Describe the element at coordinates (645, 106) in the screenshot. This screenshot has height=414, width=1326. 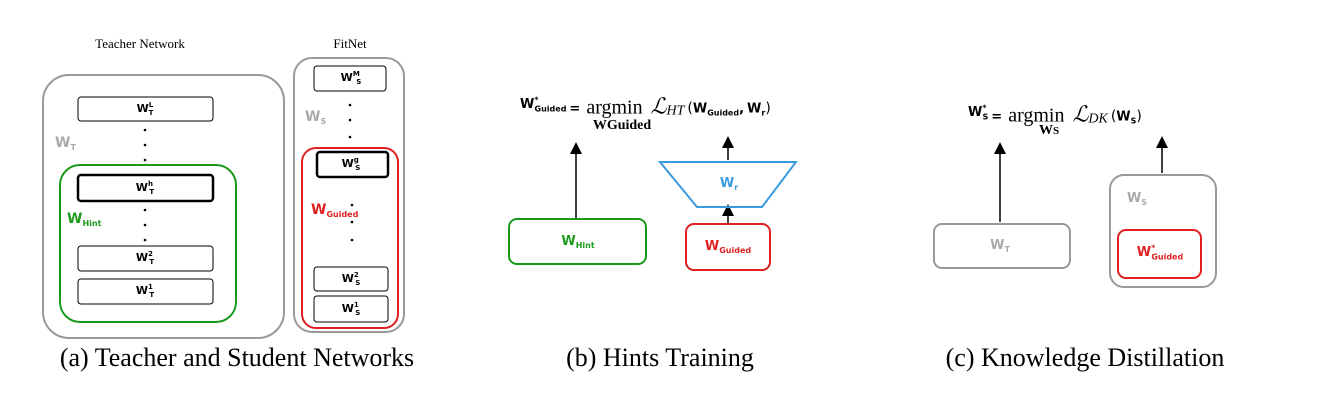
I see `formula: W* Guided = argmin ℒHT (WGuided, Wr)` at that location.